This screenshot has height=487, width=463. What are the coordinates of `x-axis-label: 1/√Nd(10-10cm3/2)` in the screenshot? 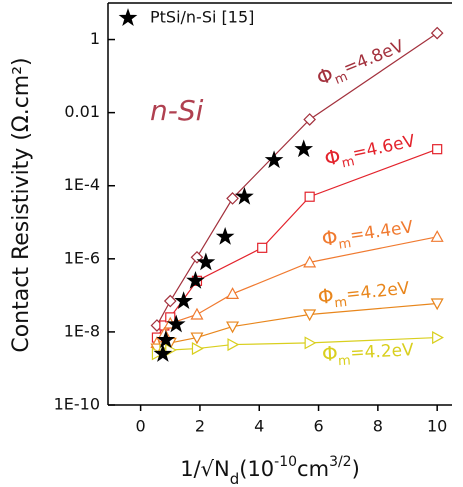 It's located at (270, 470).